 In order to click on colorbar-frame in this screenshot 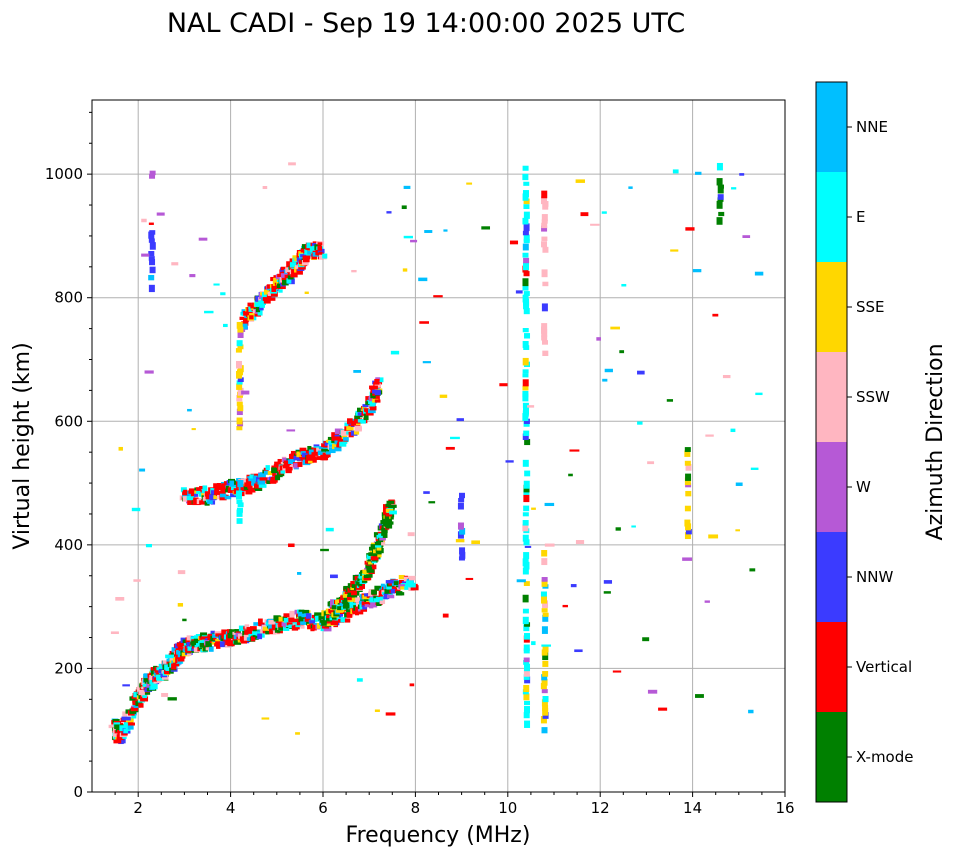, I will do `click(831, 442)`.